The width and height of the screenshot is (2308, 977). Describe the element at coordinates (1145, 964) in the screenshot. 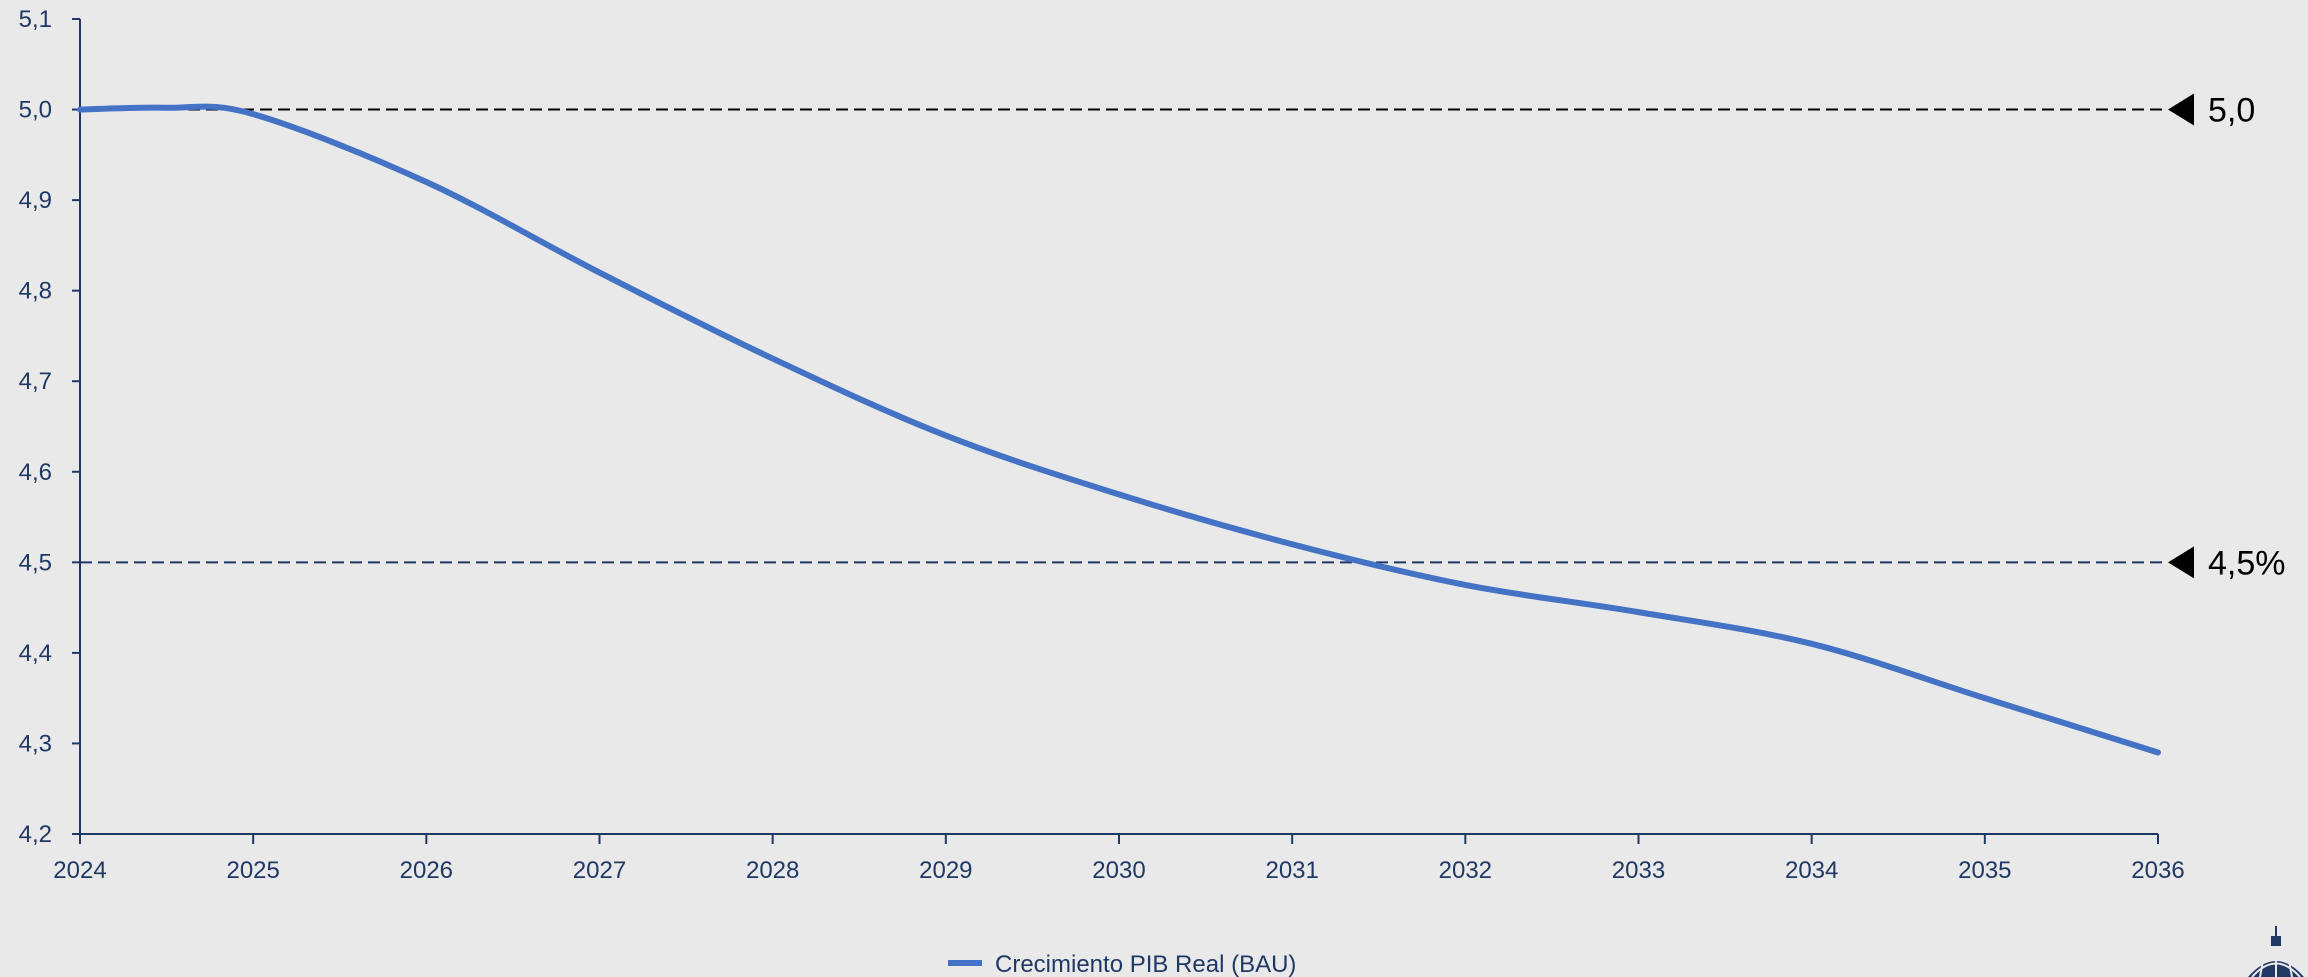

I see `legend-label: Crecimiento PIB Real (BAU)` at that location.